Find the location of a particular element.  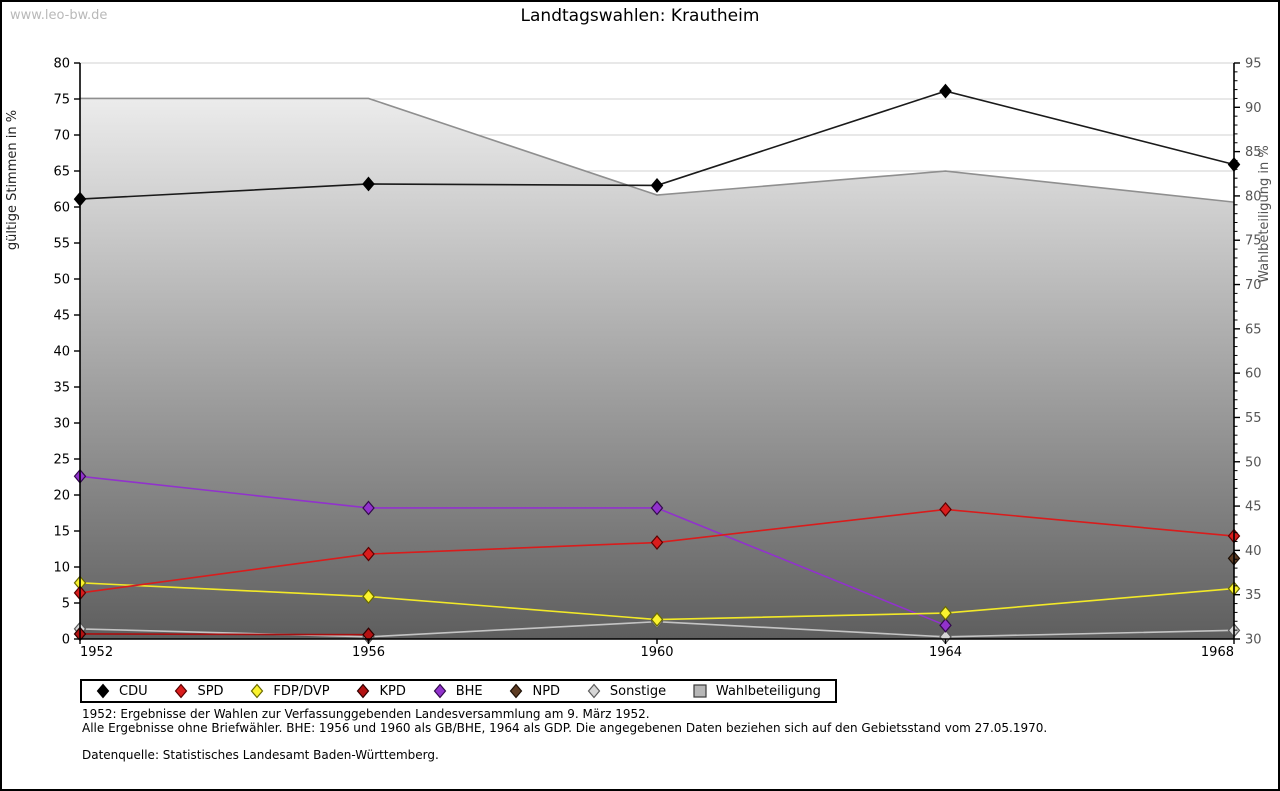

right-axis-tick-label: 50 is located at coordinates (1253, 462).